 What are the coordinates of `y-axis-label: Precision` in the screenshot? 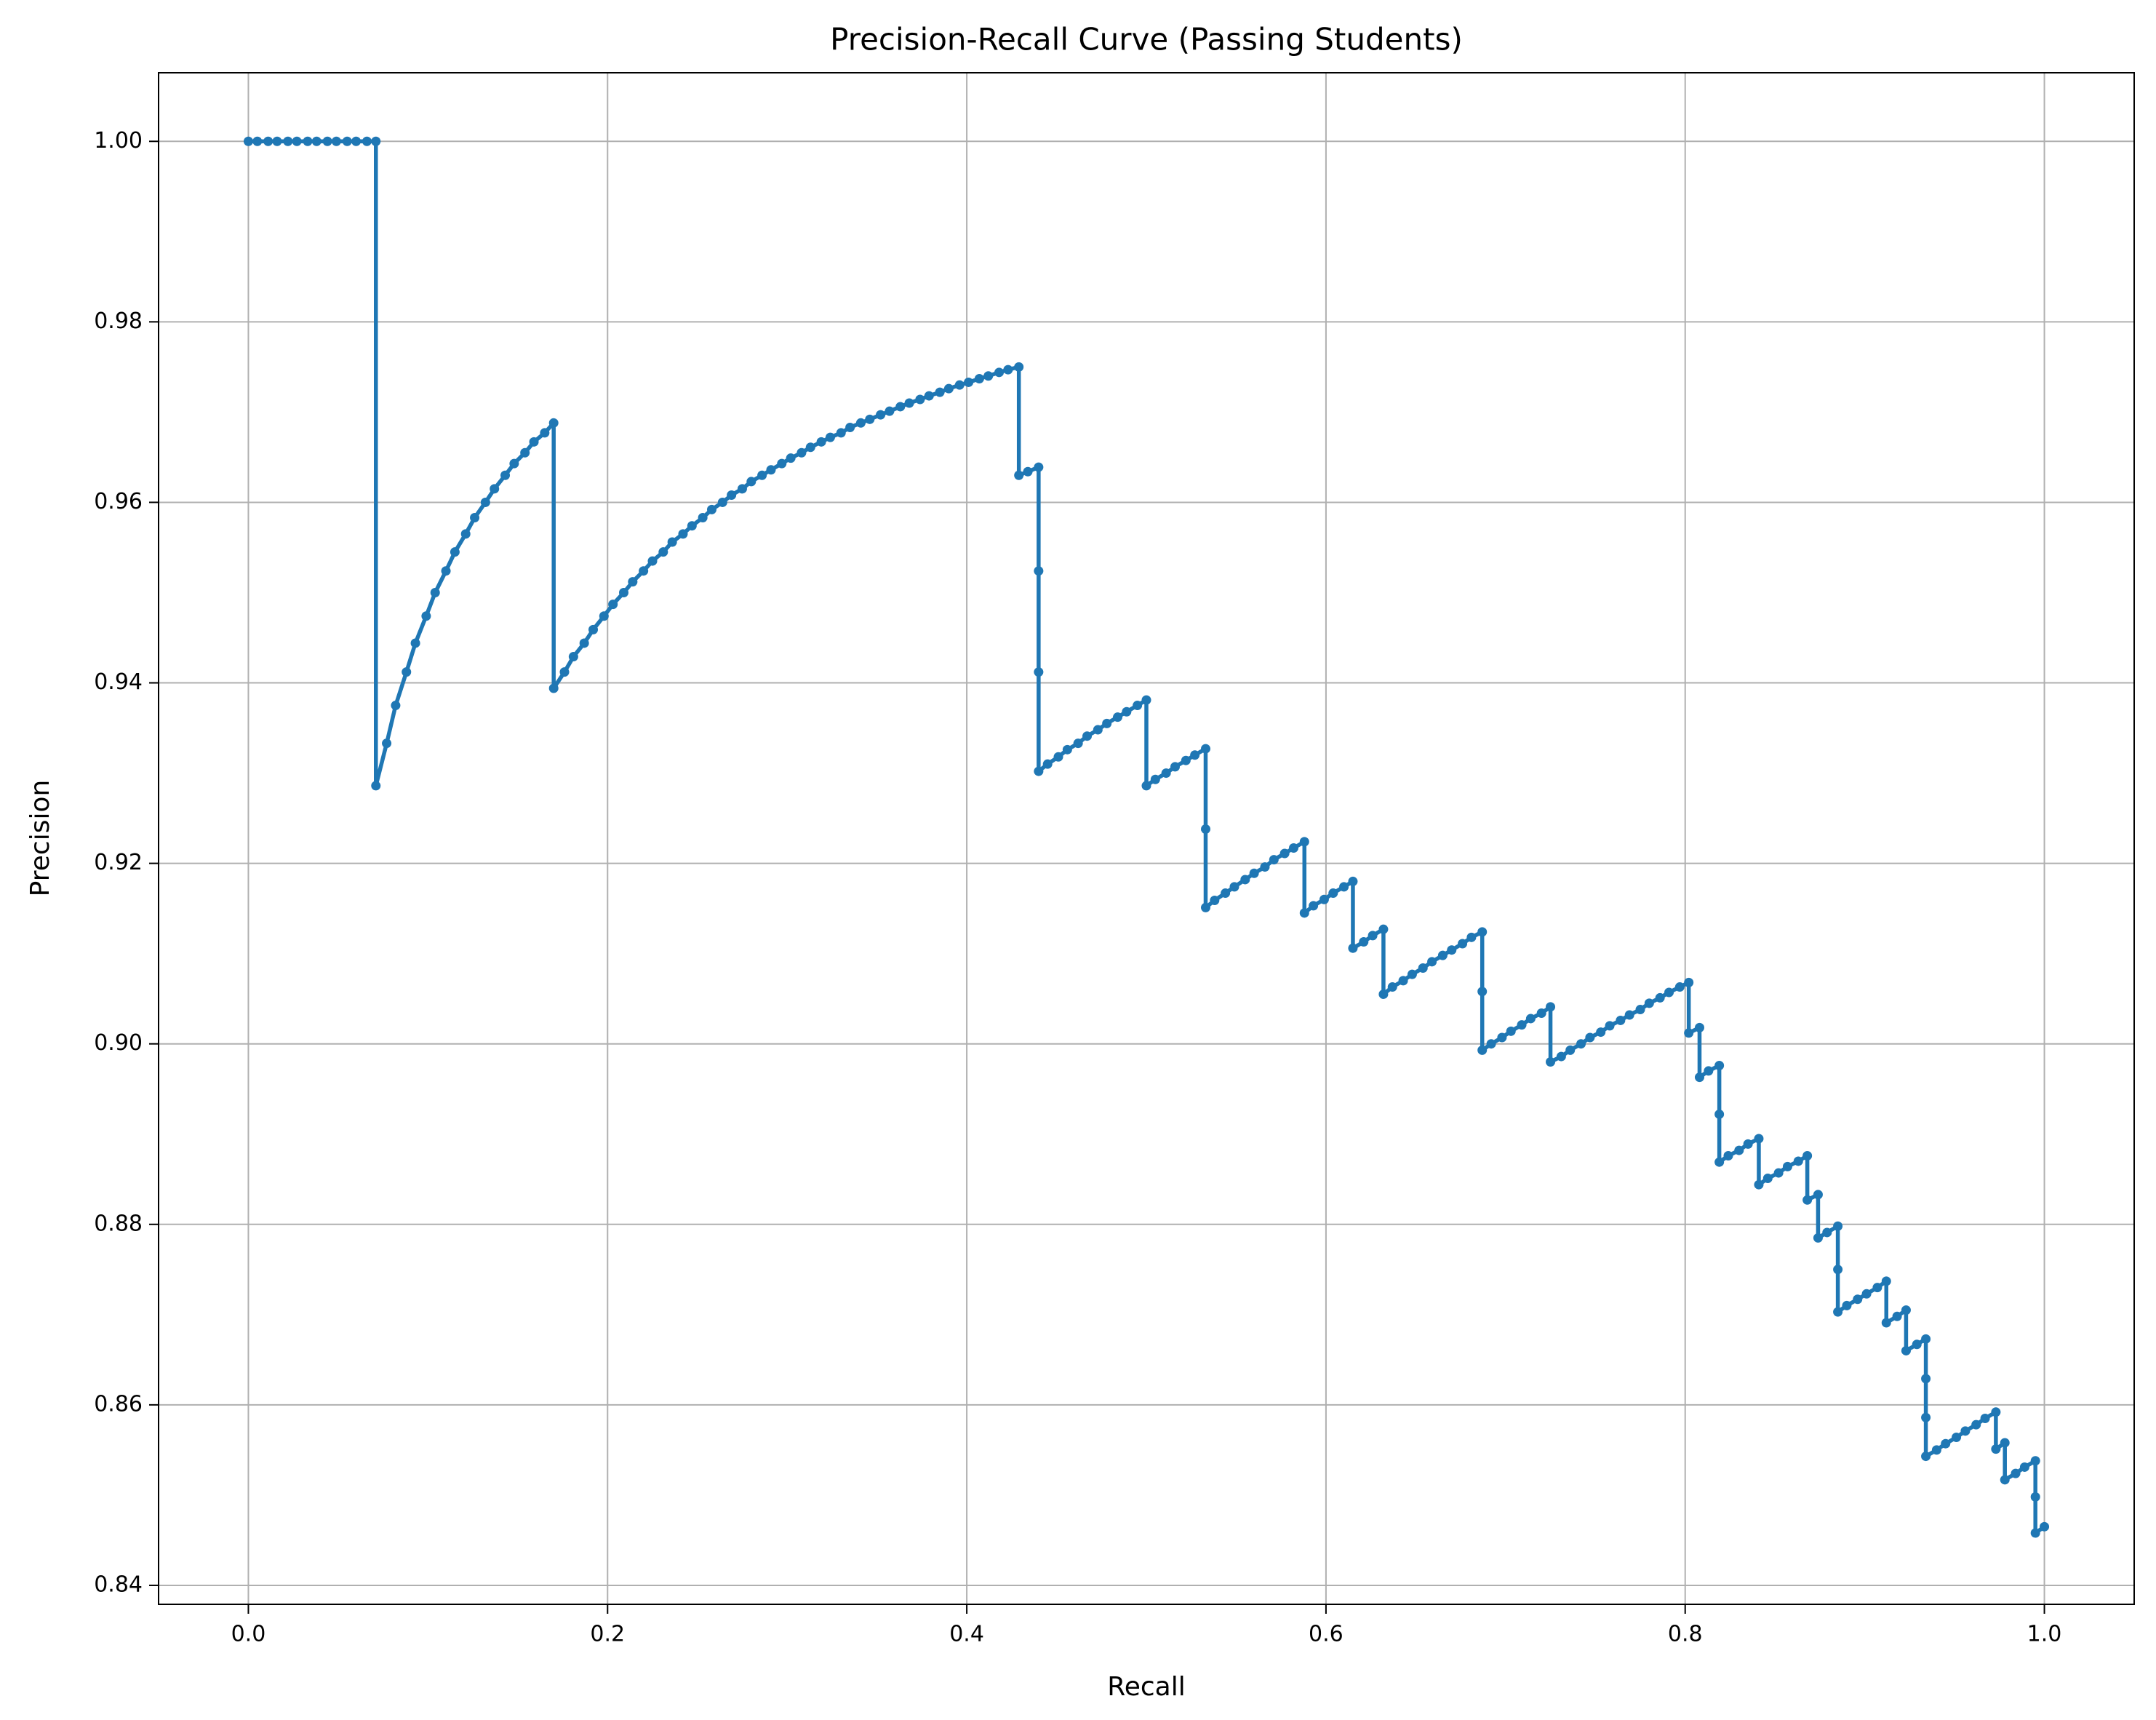 It's located at (40, 839).